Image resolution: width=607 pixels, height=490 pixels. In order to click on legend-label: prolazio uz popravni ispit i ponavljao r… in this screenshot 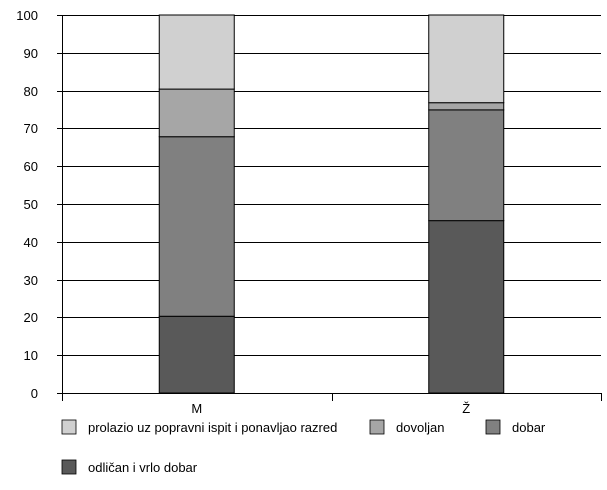, I will do `click(212, 427)`.